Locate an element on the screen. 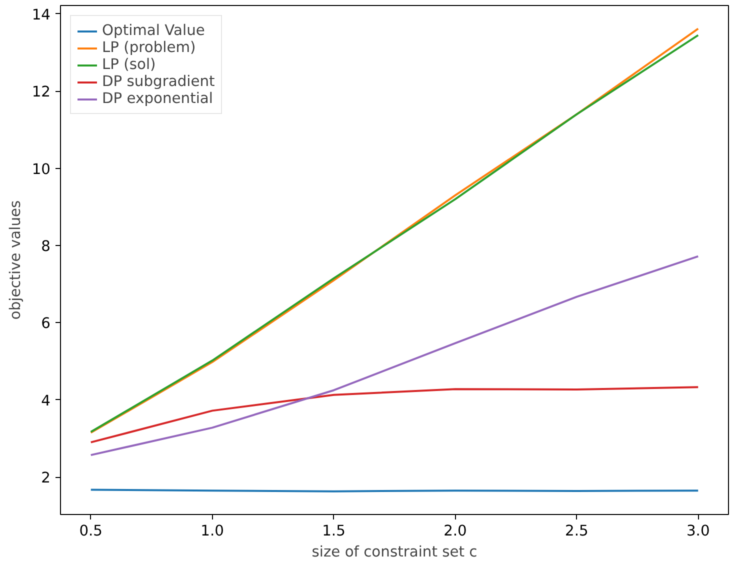 The width and height of the screenshot is (733, 563). legend-label: DP exponential is located at coordinates (157, 98).